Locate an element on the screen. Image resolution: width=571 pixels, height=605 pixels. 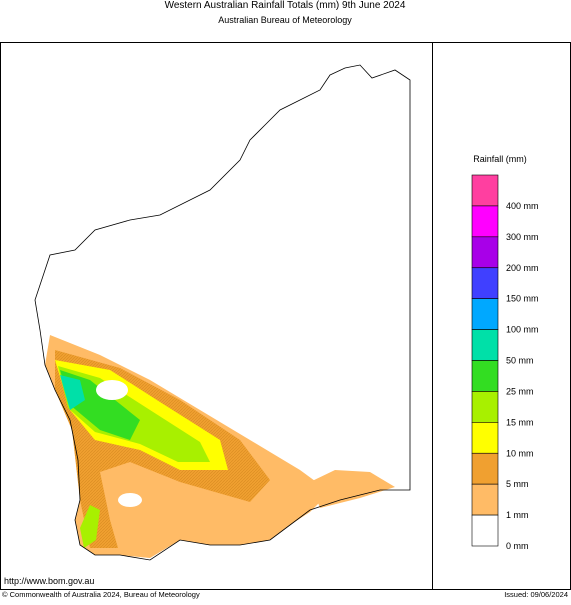
legend-label: 5 mm is located at coordinates (517, 484).